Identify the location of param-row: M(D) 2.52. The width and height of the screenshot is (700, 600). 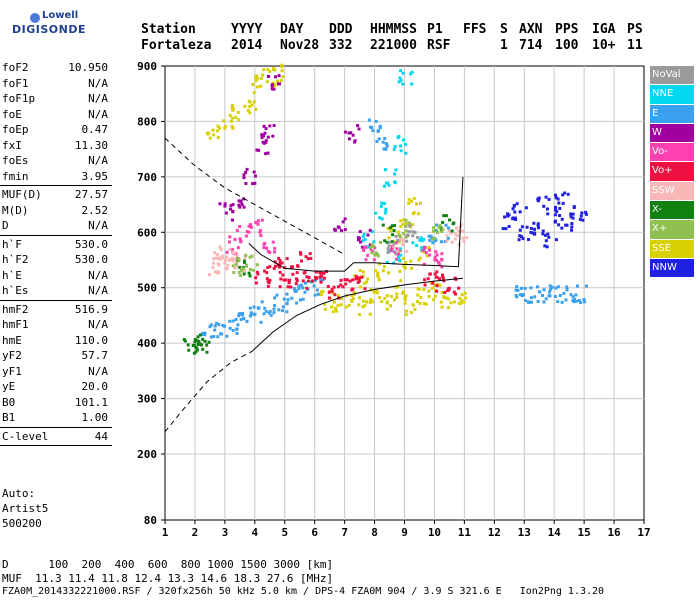
(56, 211).